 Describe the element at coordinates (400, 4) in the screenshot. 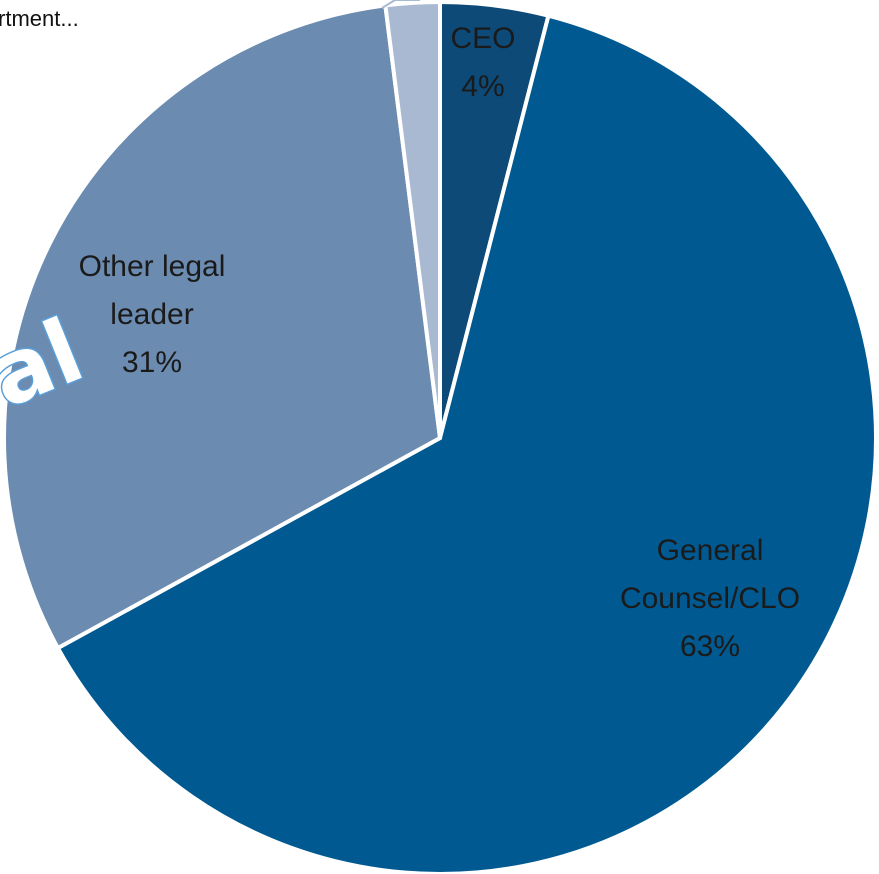

I see `leader-line` at that location.